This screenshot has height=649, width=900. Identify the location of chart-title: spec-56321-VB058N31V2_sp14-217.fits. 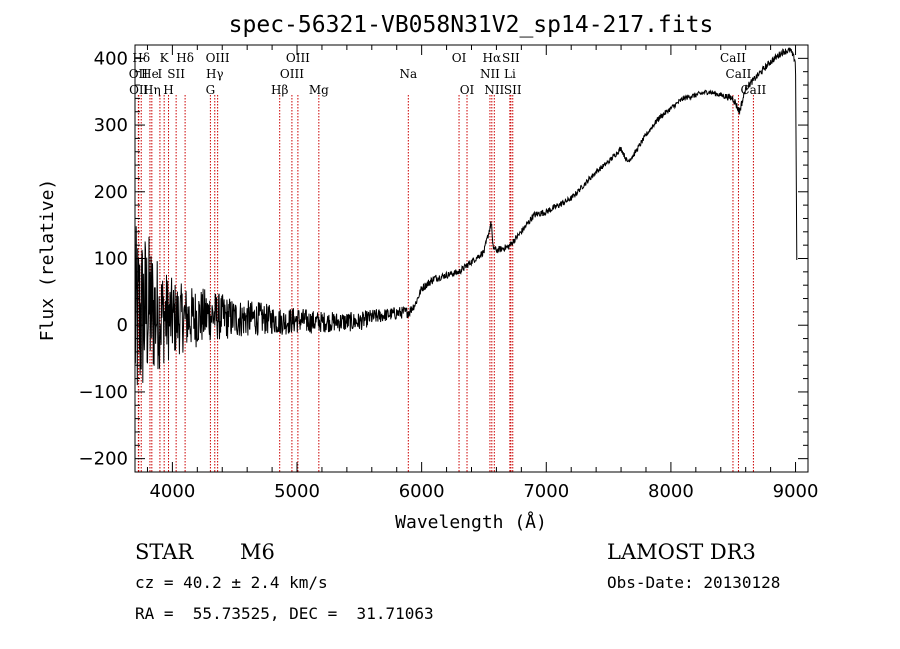
(471, 25).